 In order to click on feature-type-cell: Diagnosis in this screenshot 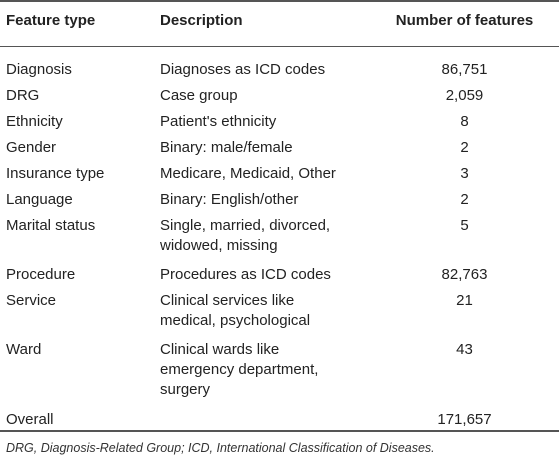, I will do `click(39, 69)`.